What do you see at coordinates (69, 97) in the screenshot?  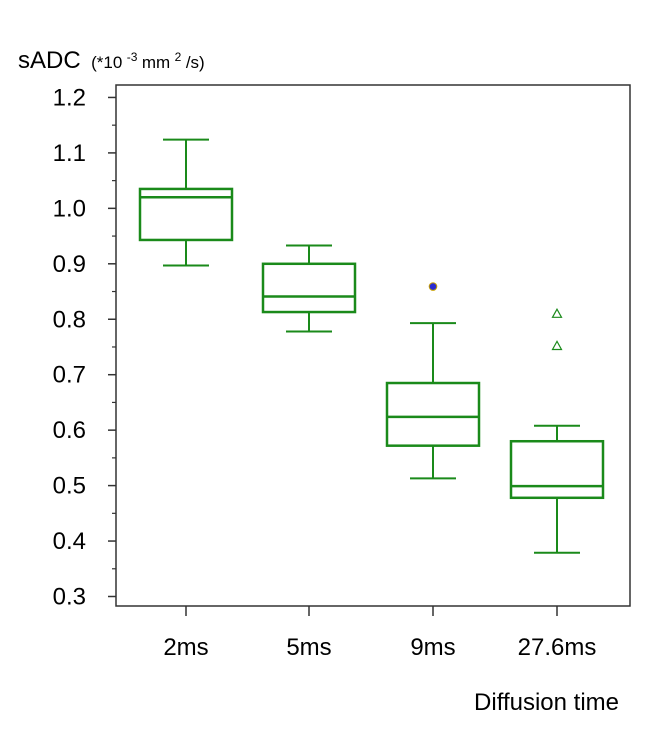 I see `y-tick-label: 1.2` at bounding box center [69, 97].